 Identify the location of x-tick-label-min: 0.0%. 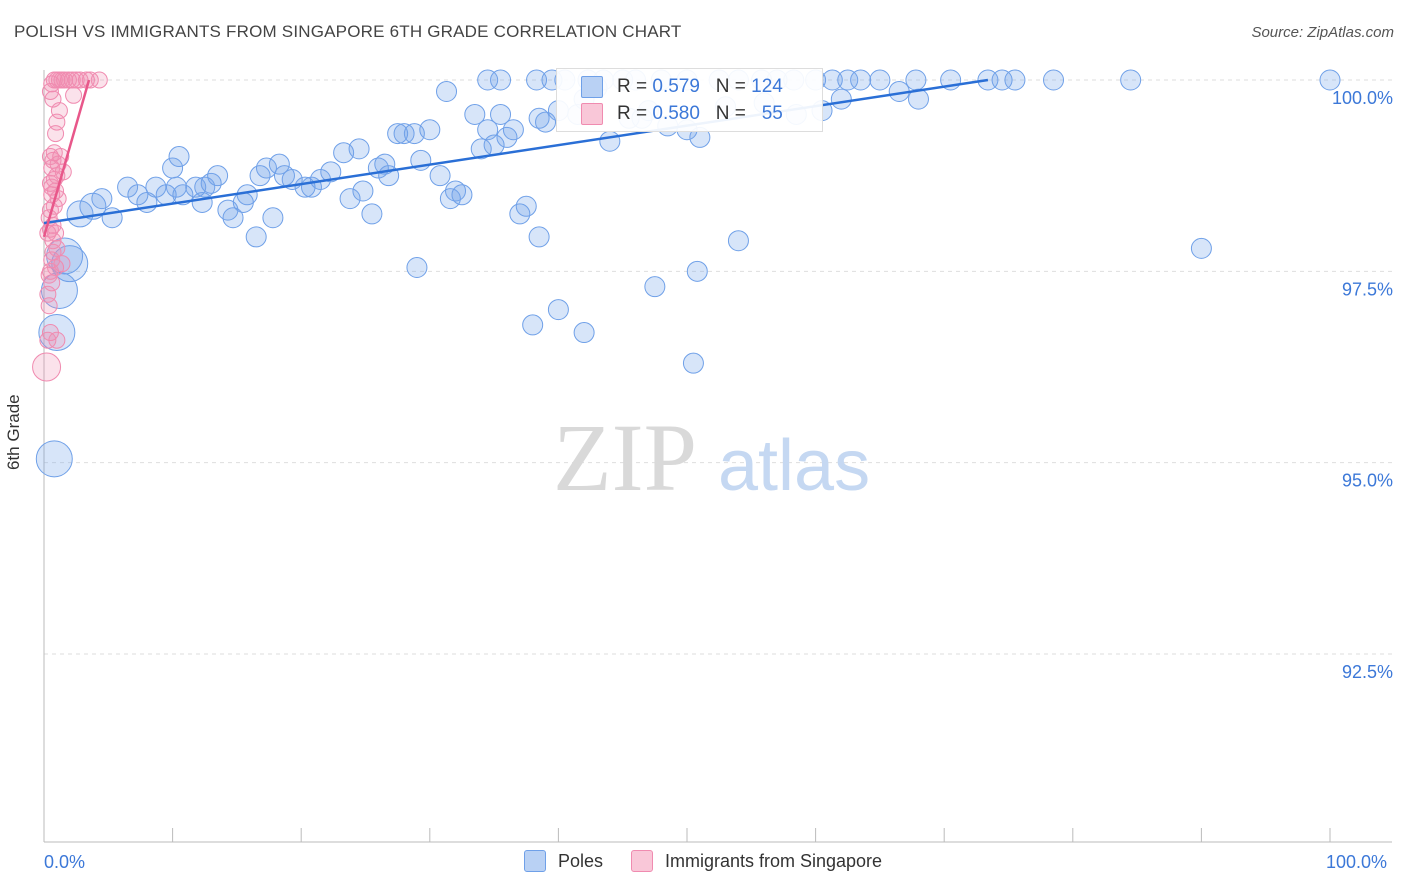
(65, 862).